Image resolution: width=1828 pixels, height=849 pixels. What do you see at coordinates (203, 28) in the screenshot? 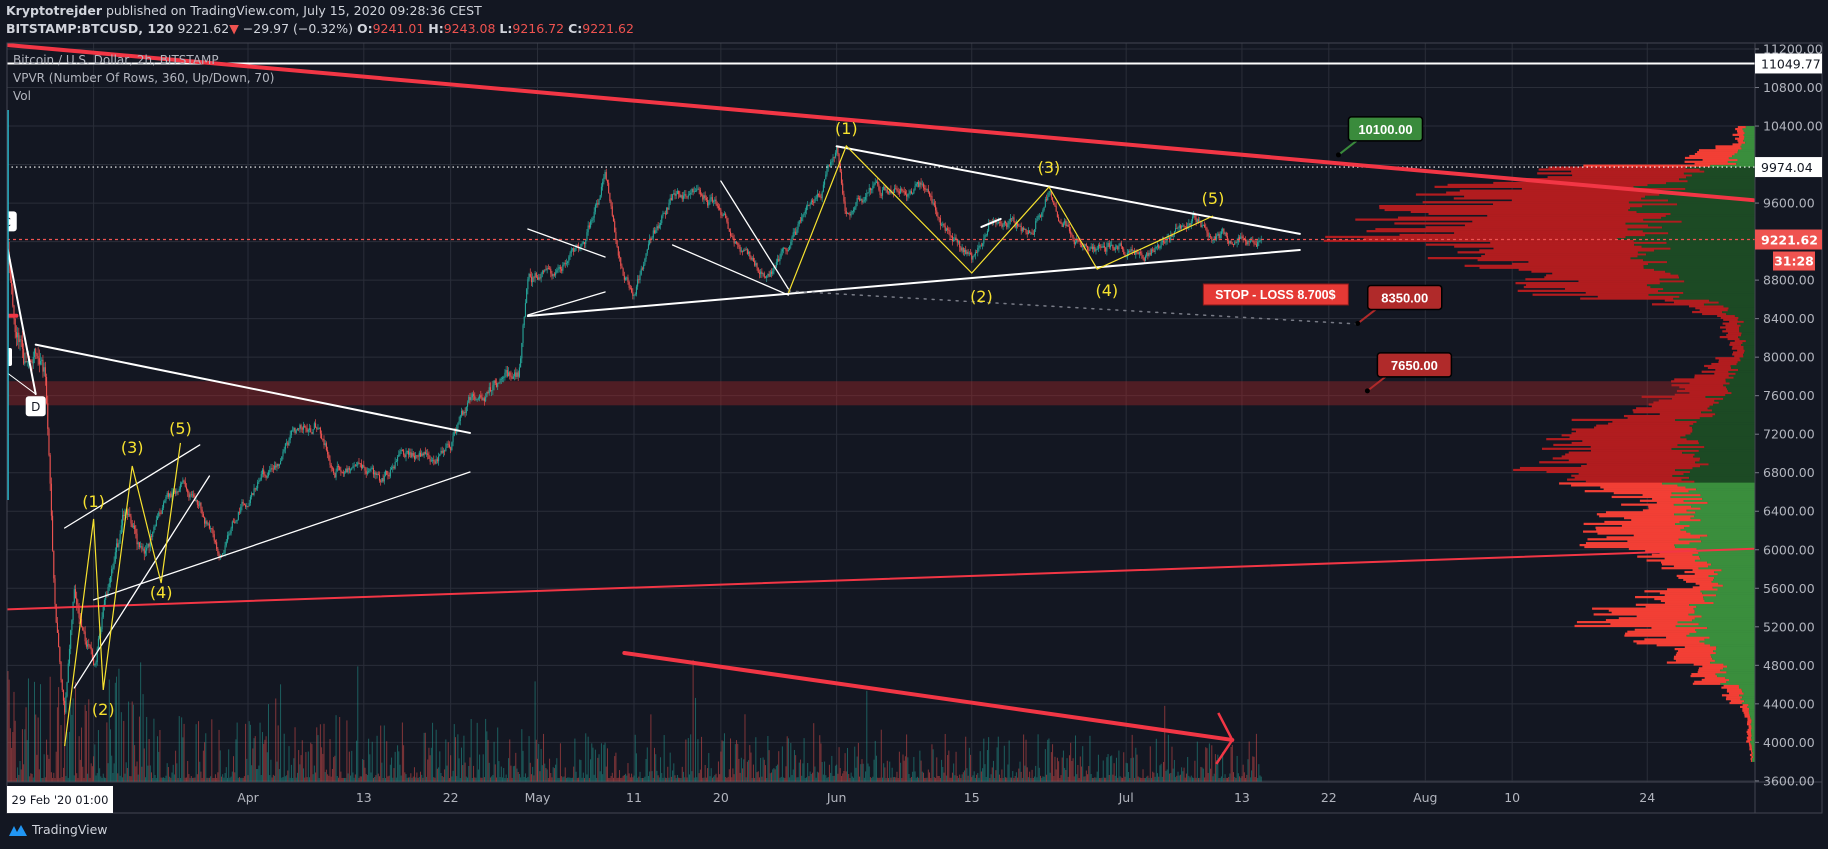
I see `last-price: 9221.62` at bounding box center [203, 28].